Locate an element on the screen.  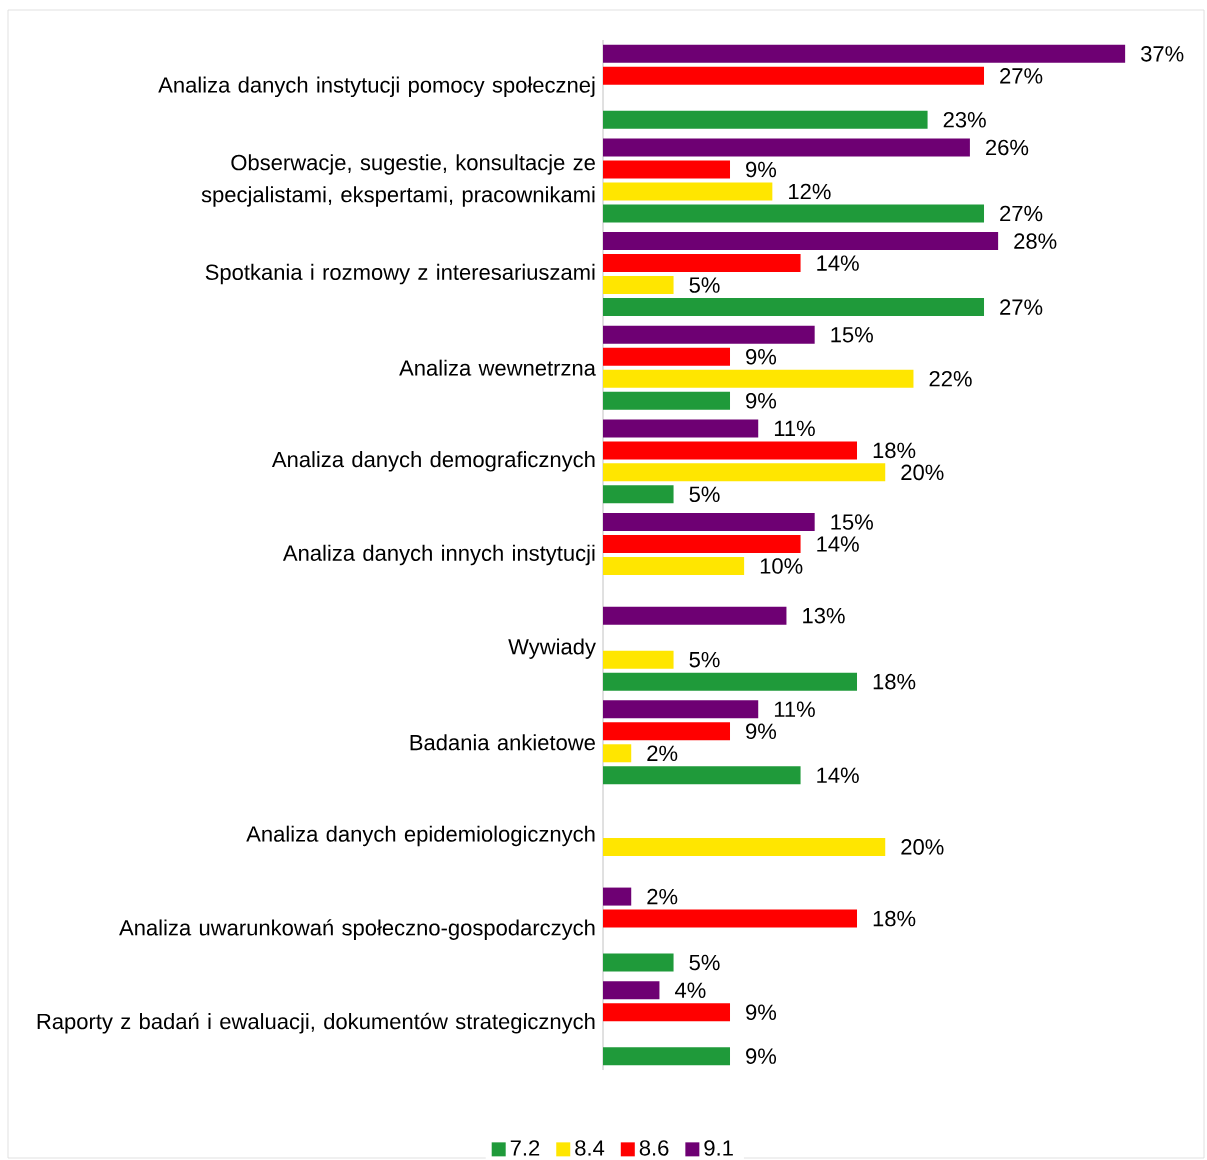
data-label: 37% is located at coordinates (1162, 54).